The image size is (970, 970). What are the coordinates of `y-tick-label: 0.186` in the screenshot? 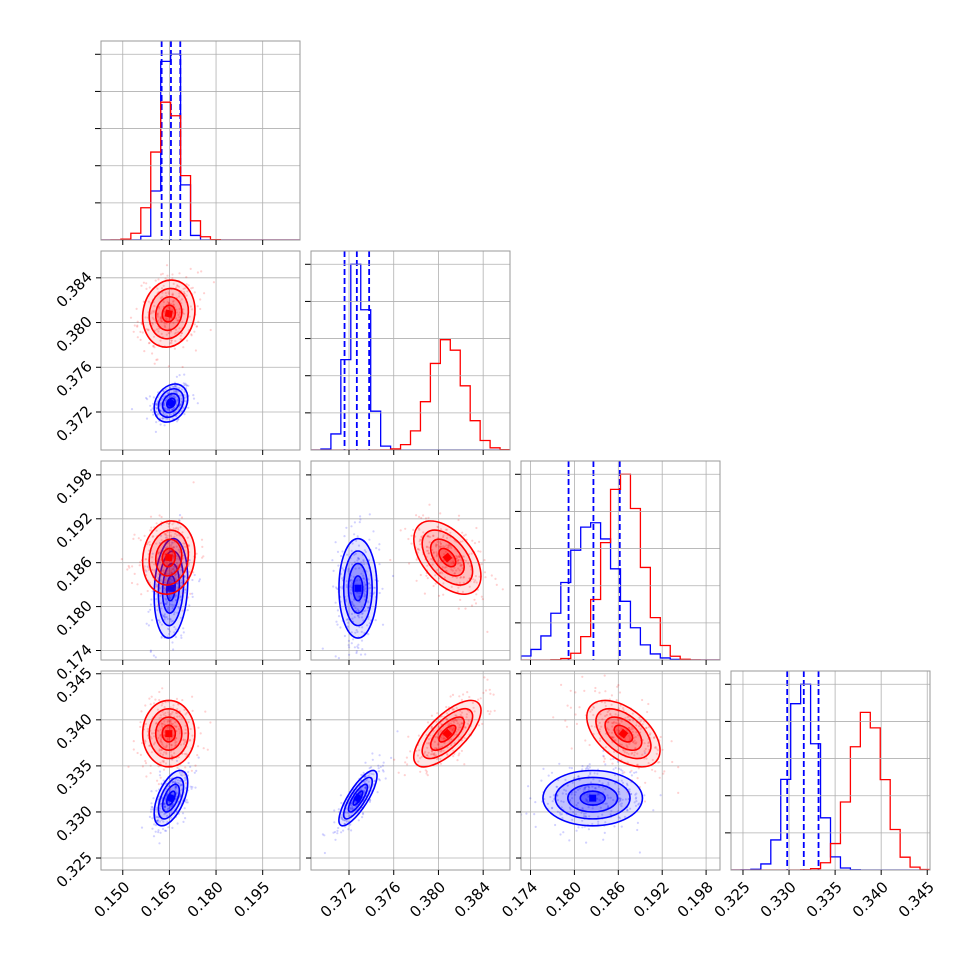 It's located at (74, 574).